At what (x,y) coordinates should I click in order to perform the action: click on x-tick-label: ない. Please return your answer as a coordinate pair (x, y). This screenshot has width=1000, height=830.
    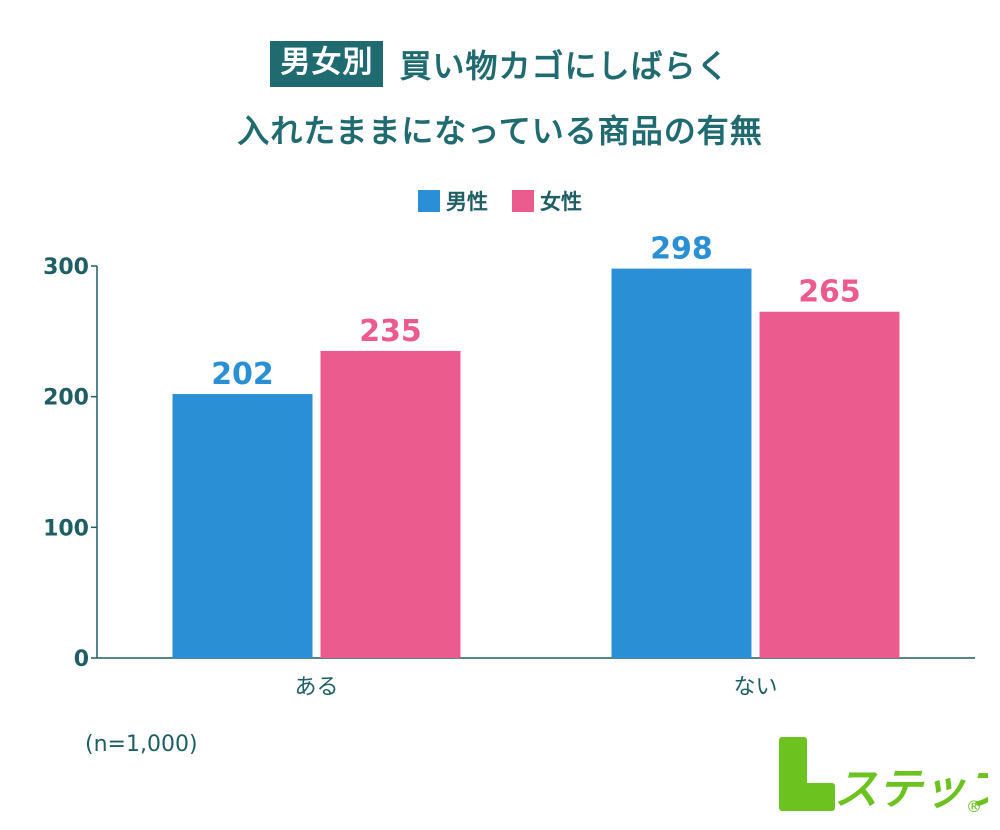
    Looking at the image, I should click on (755, 687).